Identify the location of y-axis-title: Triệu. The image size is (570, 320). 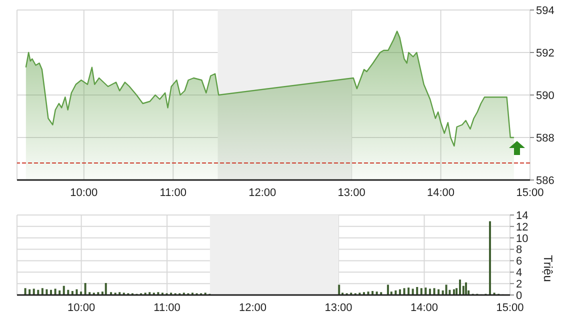
(547, 268).